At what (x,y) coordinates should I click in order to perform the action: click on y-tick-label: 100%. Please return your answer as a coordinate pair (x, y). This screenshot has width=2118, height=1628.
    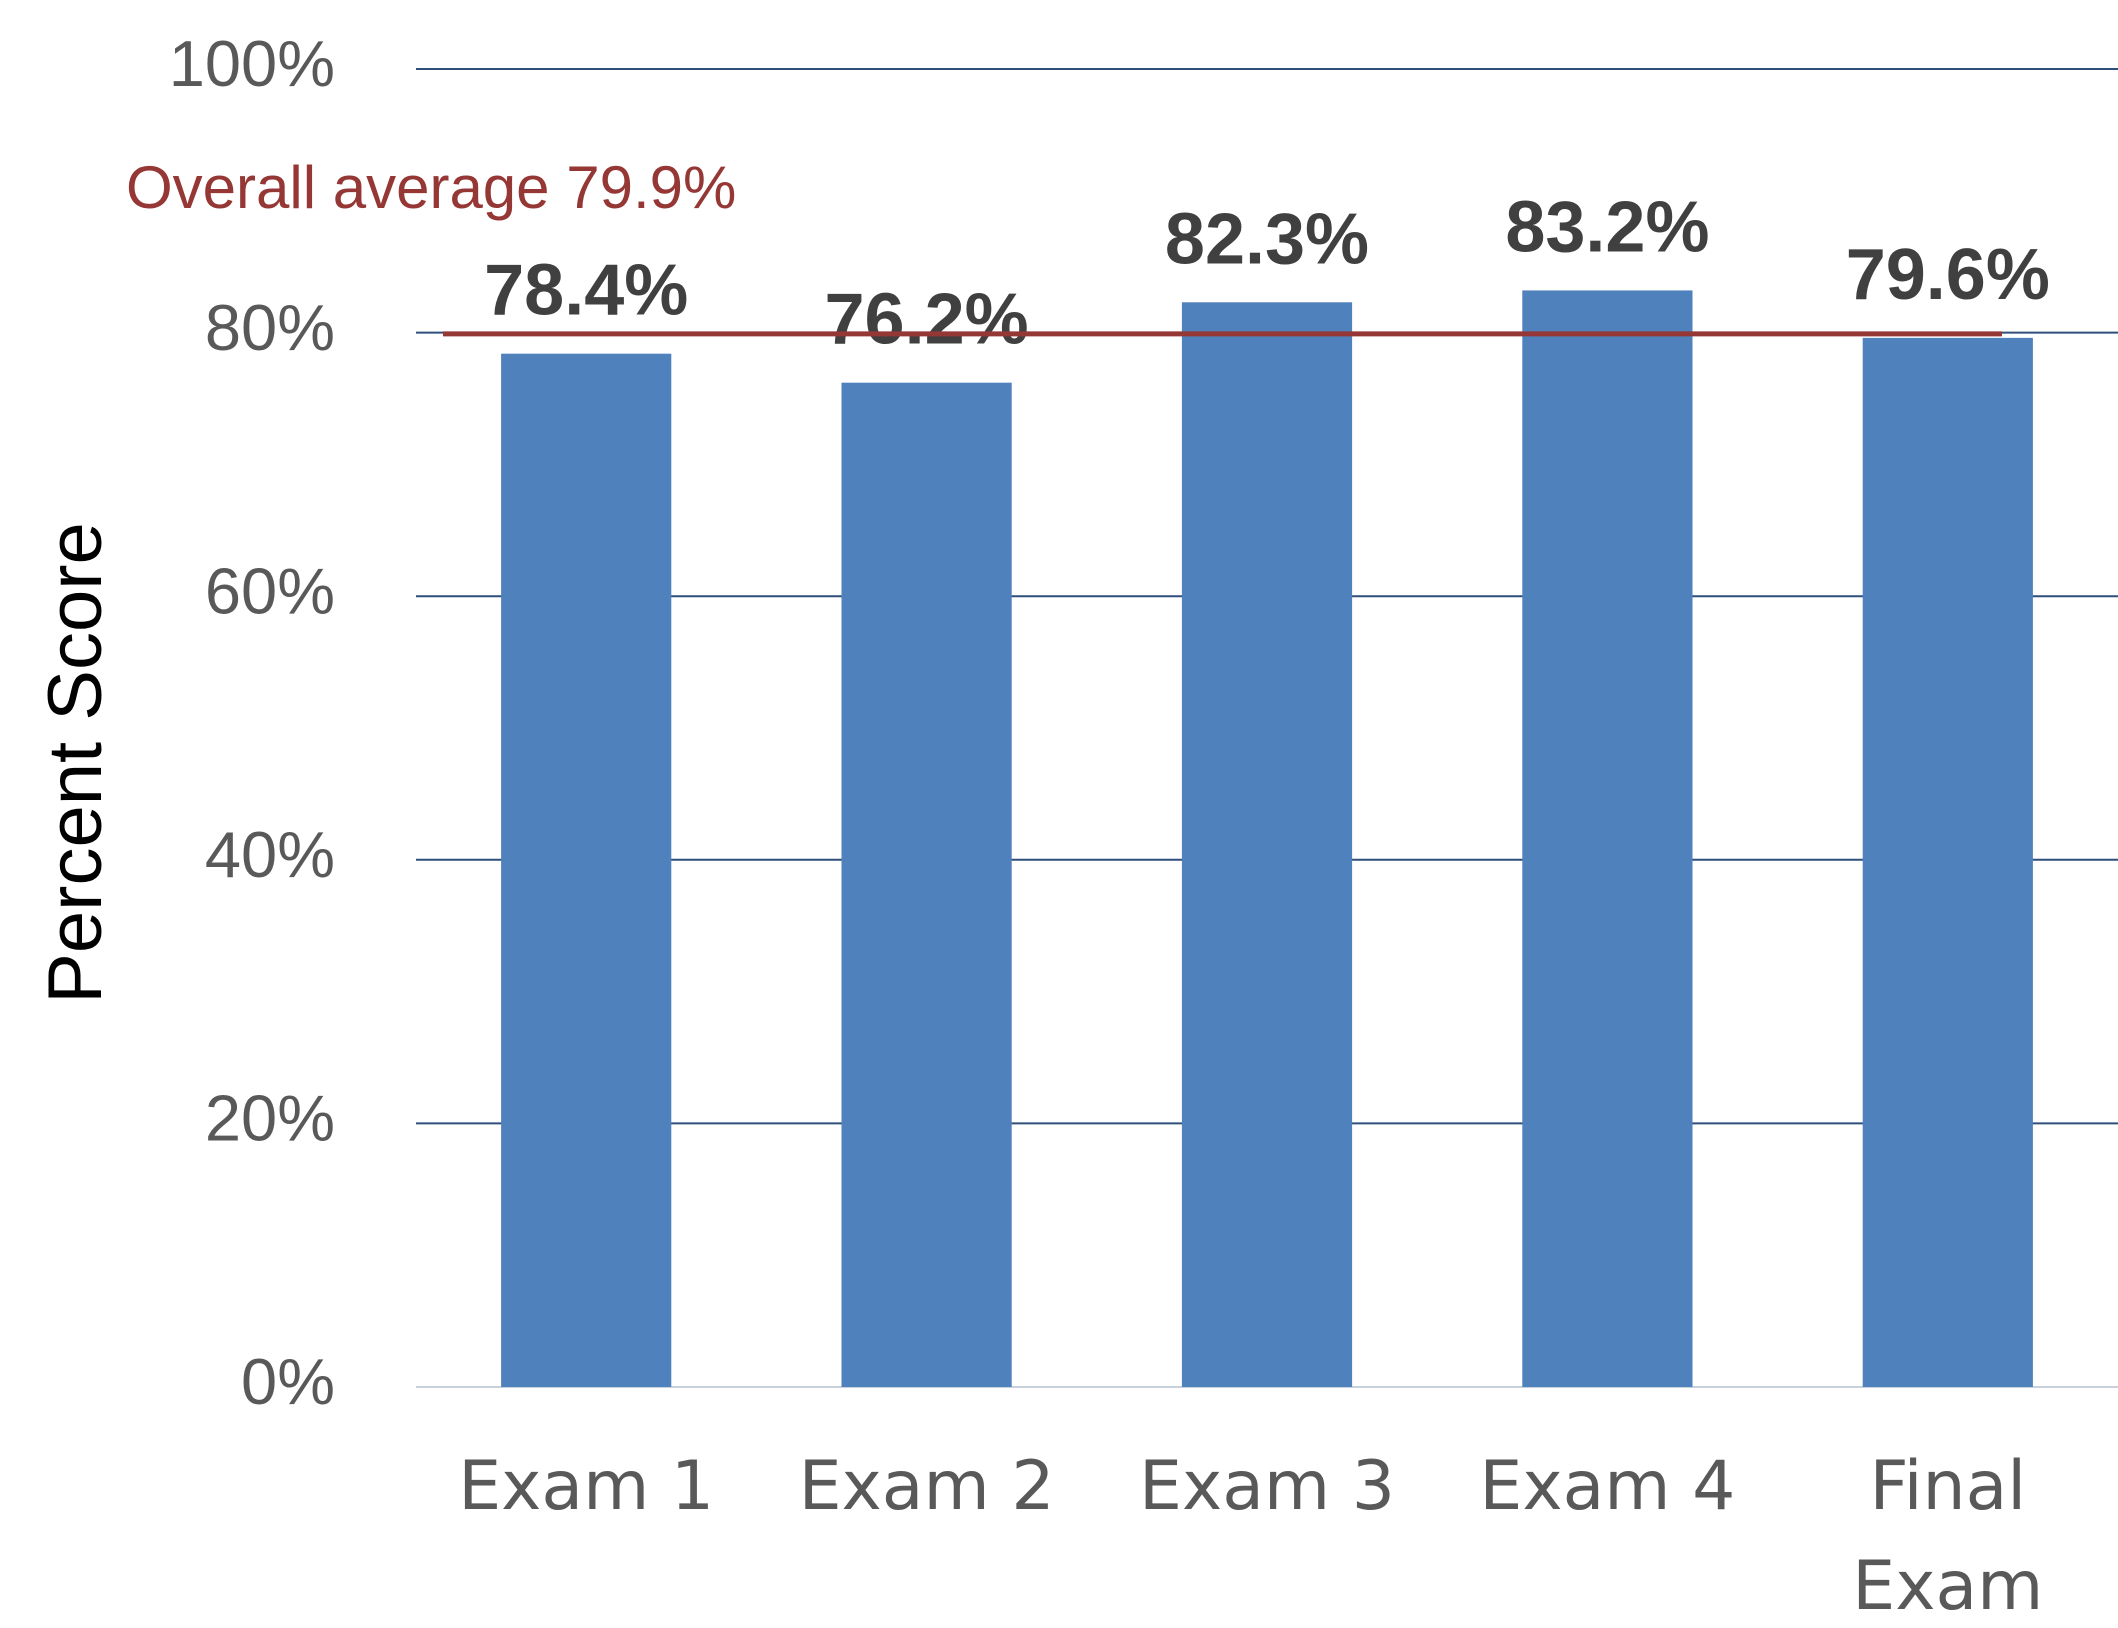
    Looking at the image, I should click on (252, 63).